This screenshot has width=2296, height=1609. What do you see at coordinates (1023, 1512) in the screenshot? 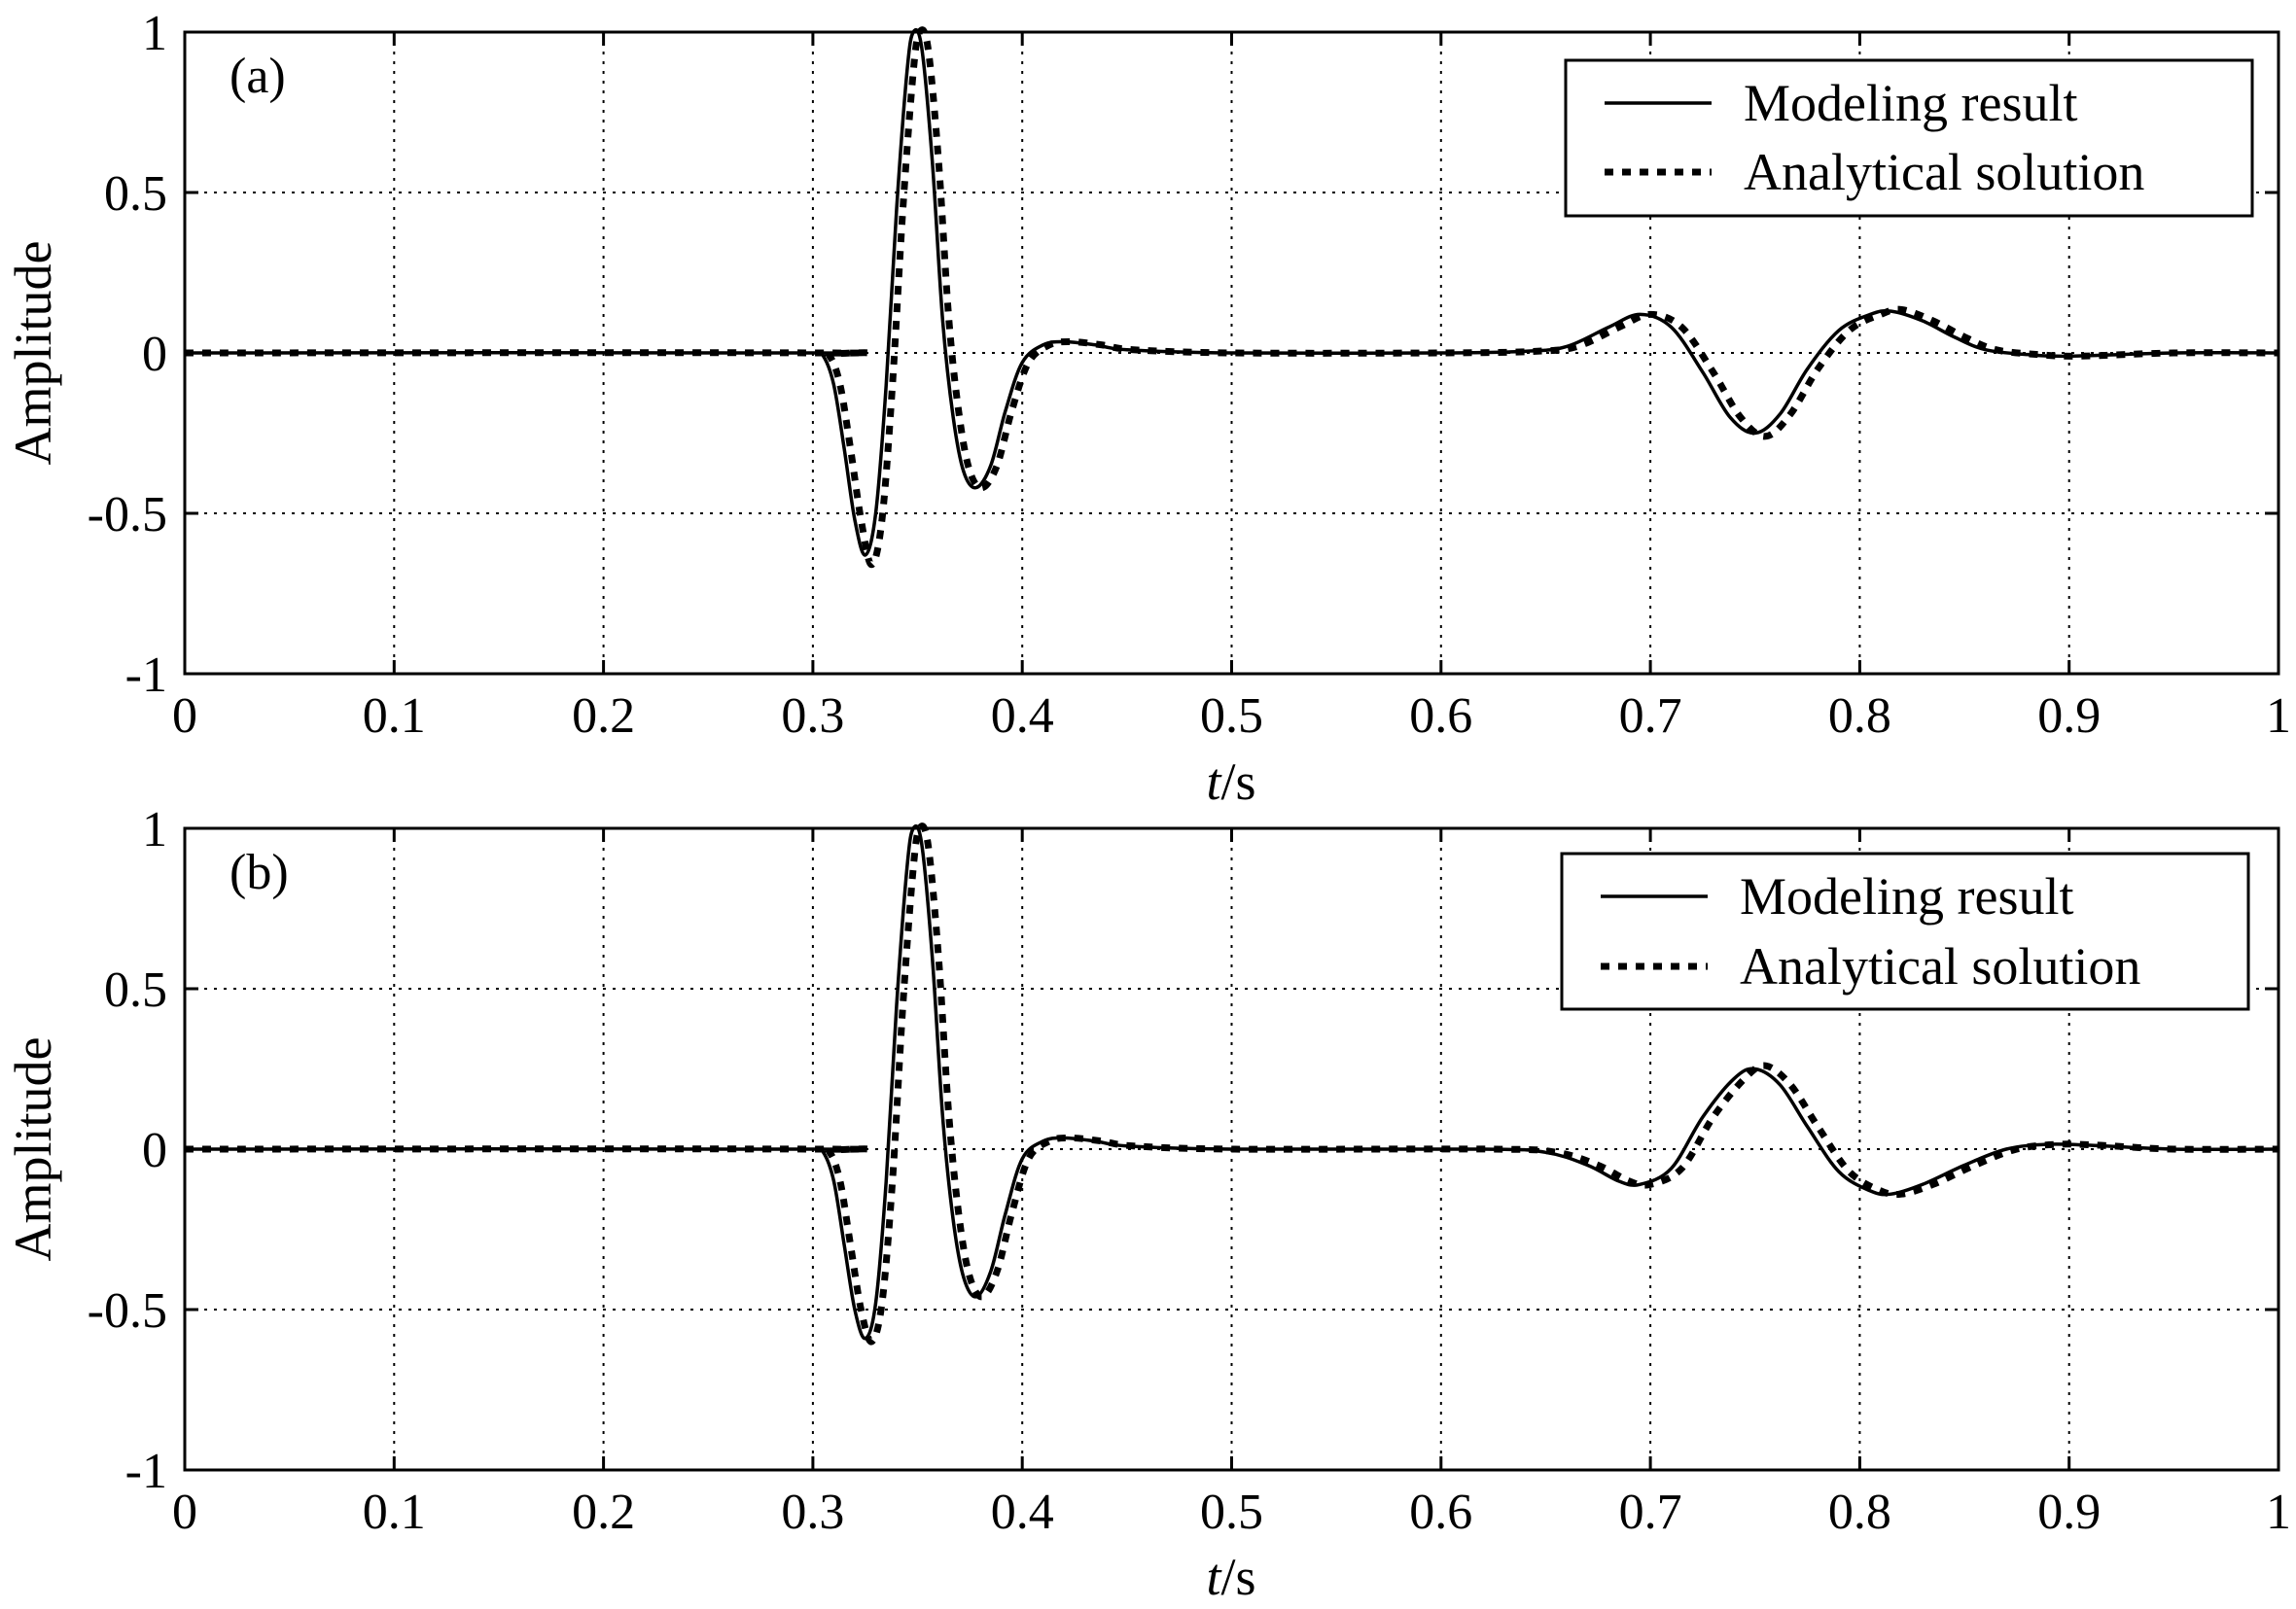
I see `x-tick-label-b: 0.4` at bounding box center [1023, 1512].